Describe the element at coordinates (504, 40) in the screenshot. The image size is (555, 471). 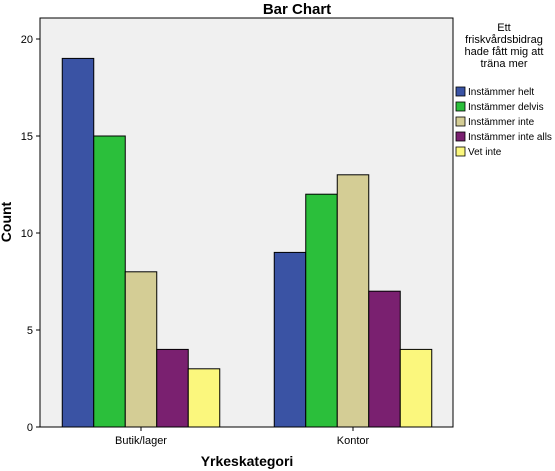
I see `legend-title-line: friskvårdsbidrag` at that location.